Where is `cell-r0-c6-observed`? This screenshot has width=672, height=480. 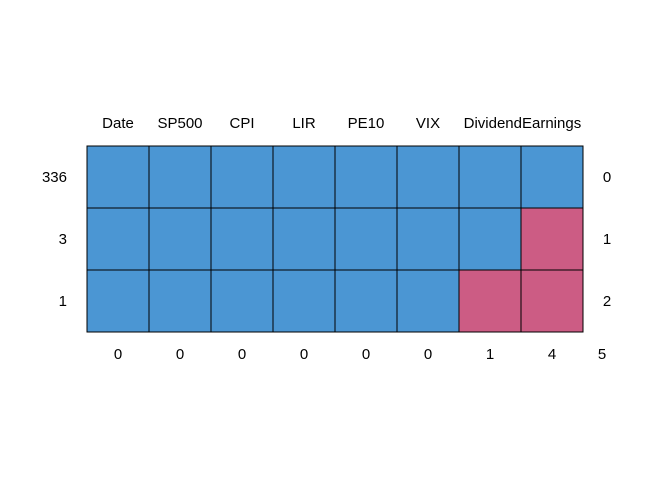
cell-r0-c6-observed is located at coordinates (490, 177).